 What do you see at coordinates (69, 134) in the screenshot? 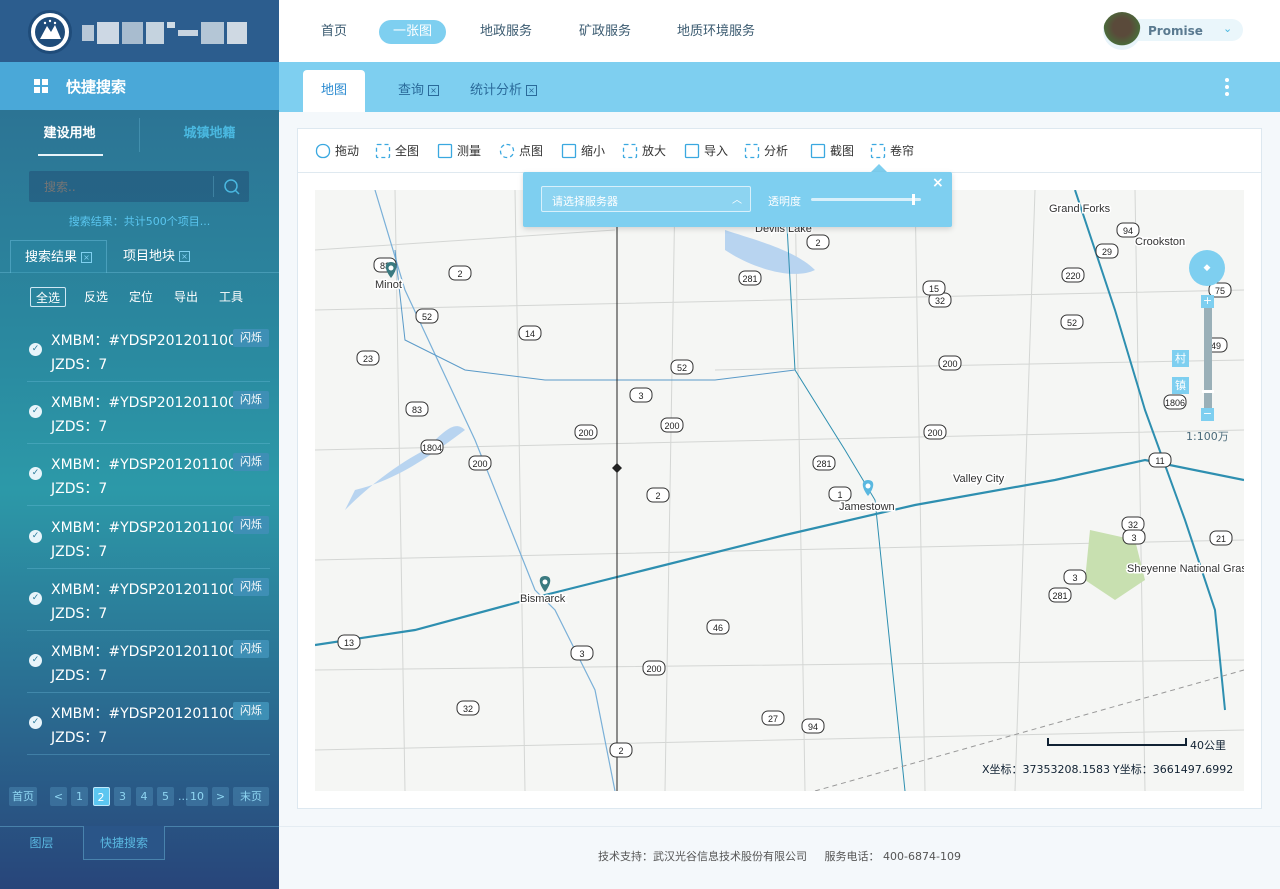
I see `tab-construction-land: 建设用地` at bounding box center [69, 134].